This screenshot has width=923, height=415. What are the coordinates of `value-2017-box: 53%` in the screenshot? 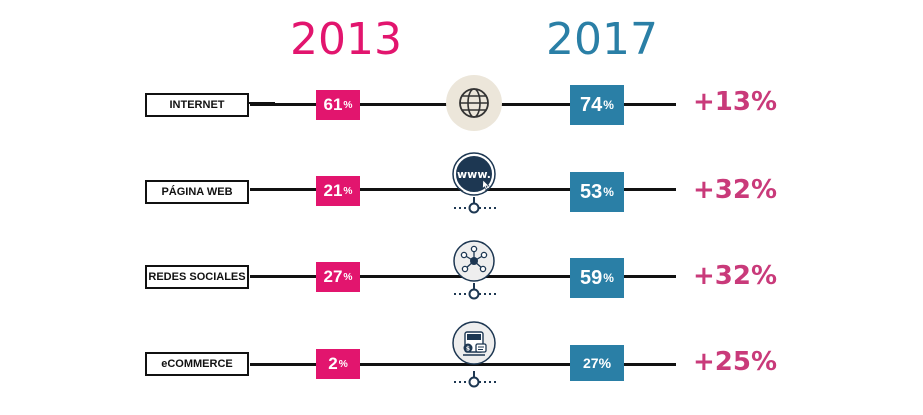 It's located at (597, 192).